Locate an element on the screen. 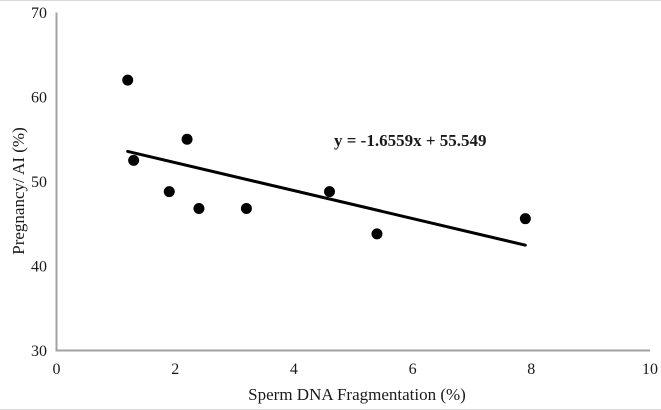 The height and width of the screenshot is (410, 661). y-axis-title: Pregnancy/ AI (%) is located at coordinates (18, 190).